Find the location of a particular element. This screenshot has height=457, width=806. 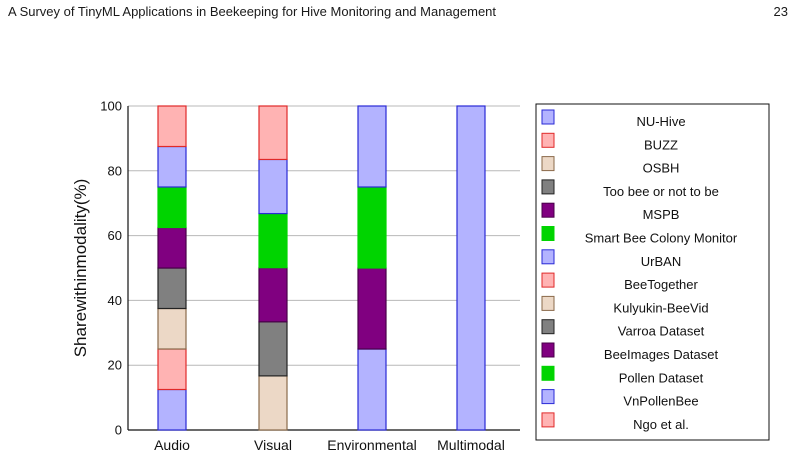

legend-label: Pollen Dataset is located at coordinates (661, 377).